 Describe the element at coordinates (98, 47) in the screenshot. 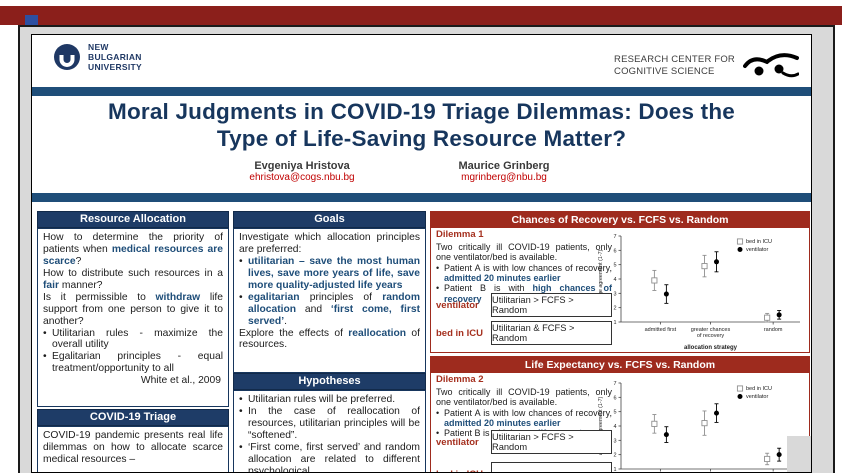

I see `nbu-line-1: NEW` at that location.